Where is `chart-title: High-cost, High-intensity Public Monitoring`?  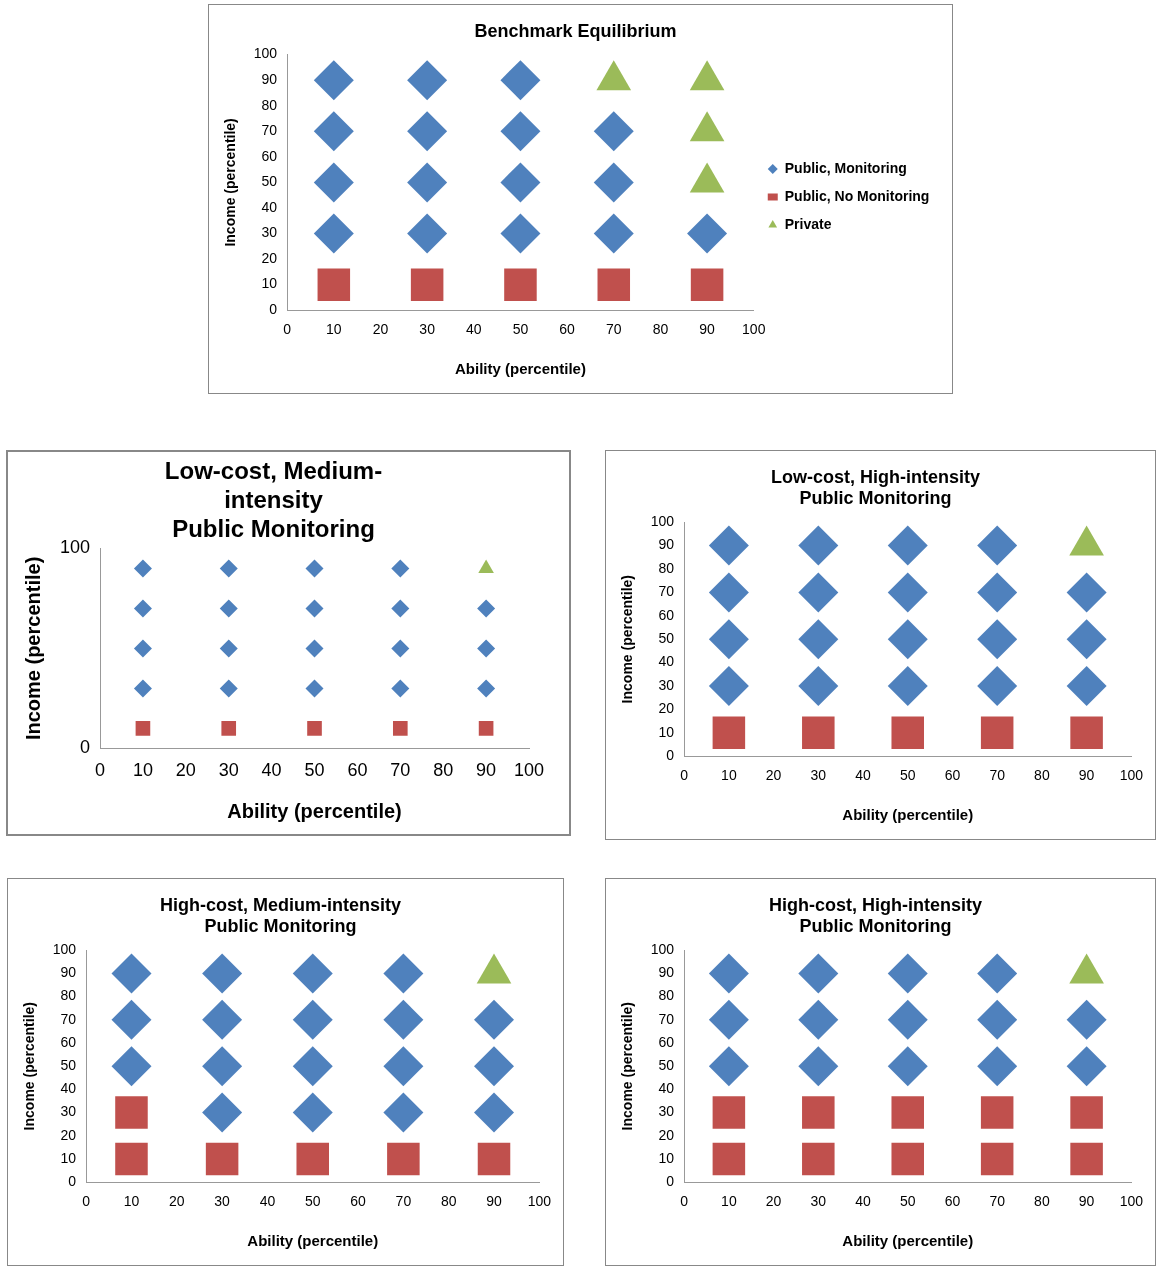
chart-title: High-cost, High-intensity Public Monitoring is located at coordinates (875, 915).